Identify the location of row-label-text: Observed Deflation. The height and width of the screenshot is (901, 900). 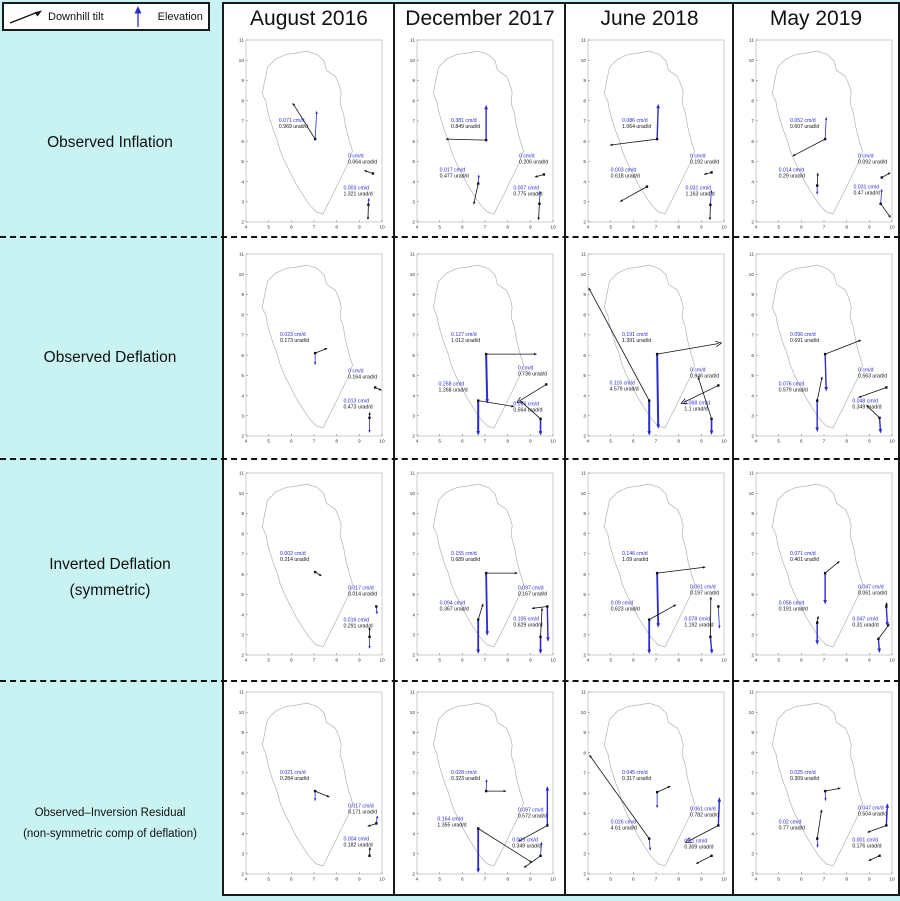
(110, 357).